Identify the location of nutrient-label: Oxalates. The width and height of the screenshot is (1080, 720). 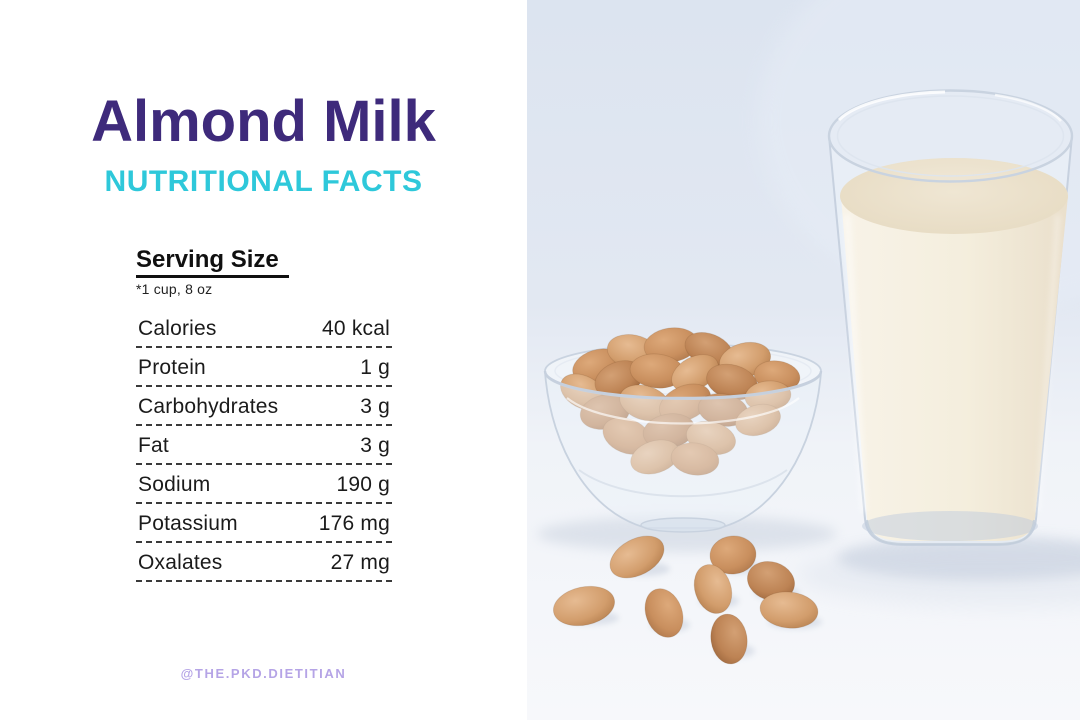
(180, 563).